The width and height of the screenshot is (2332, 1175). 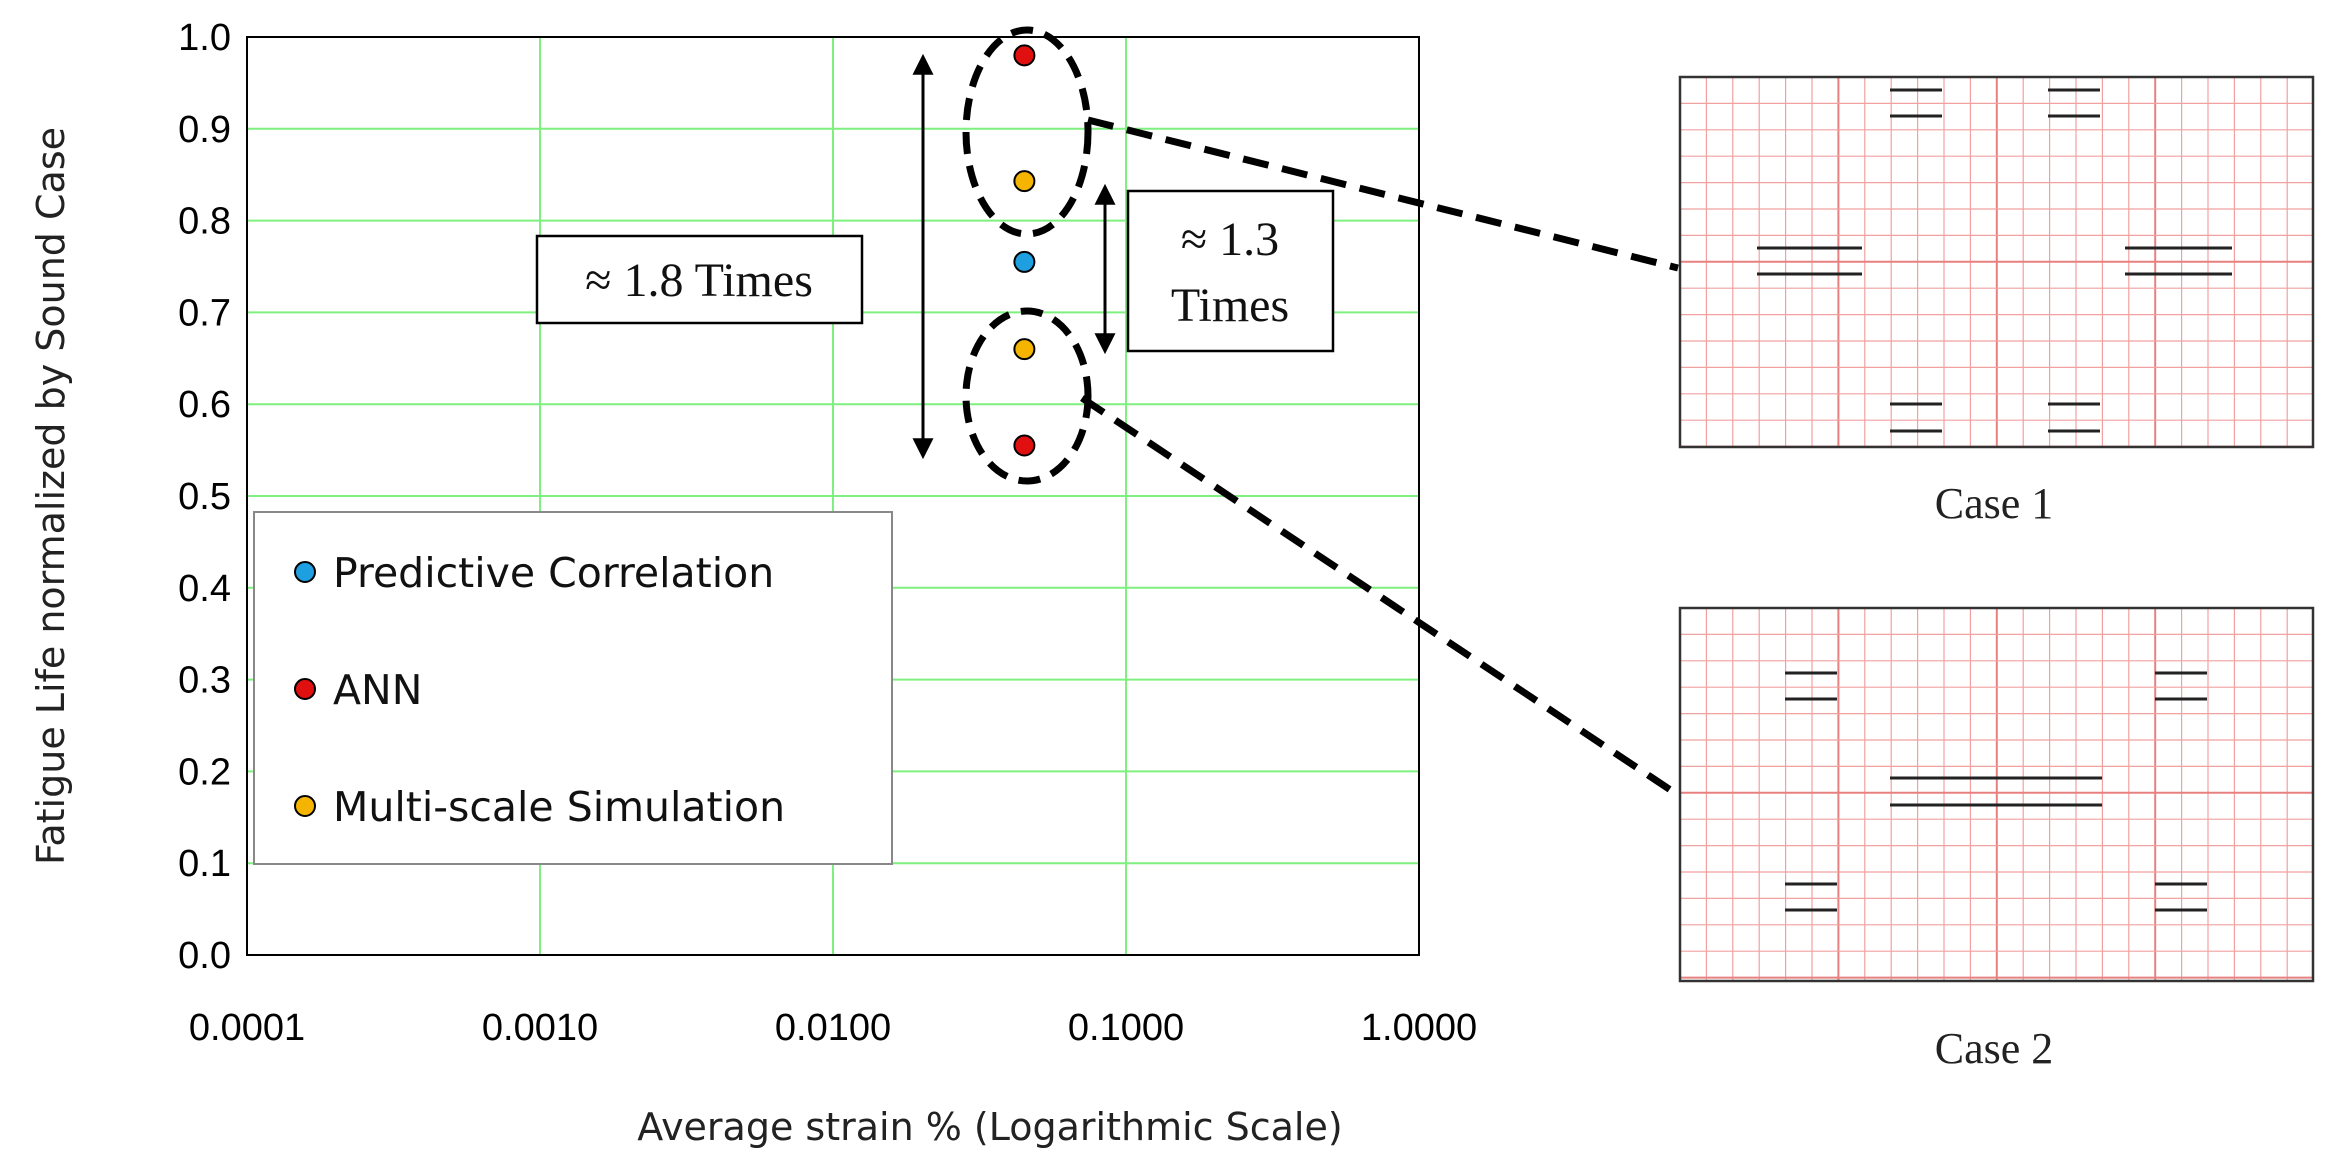 I want to click on y-tick-label: 1.0, so click(x=204, y=38).